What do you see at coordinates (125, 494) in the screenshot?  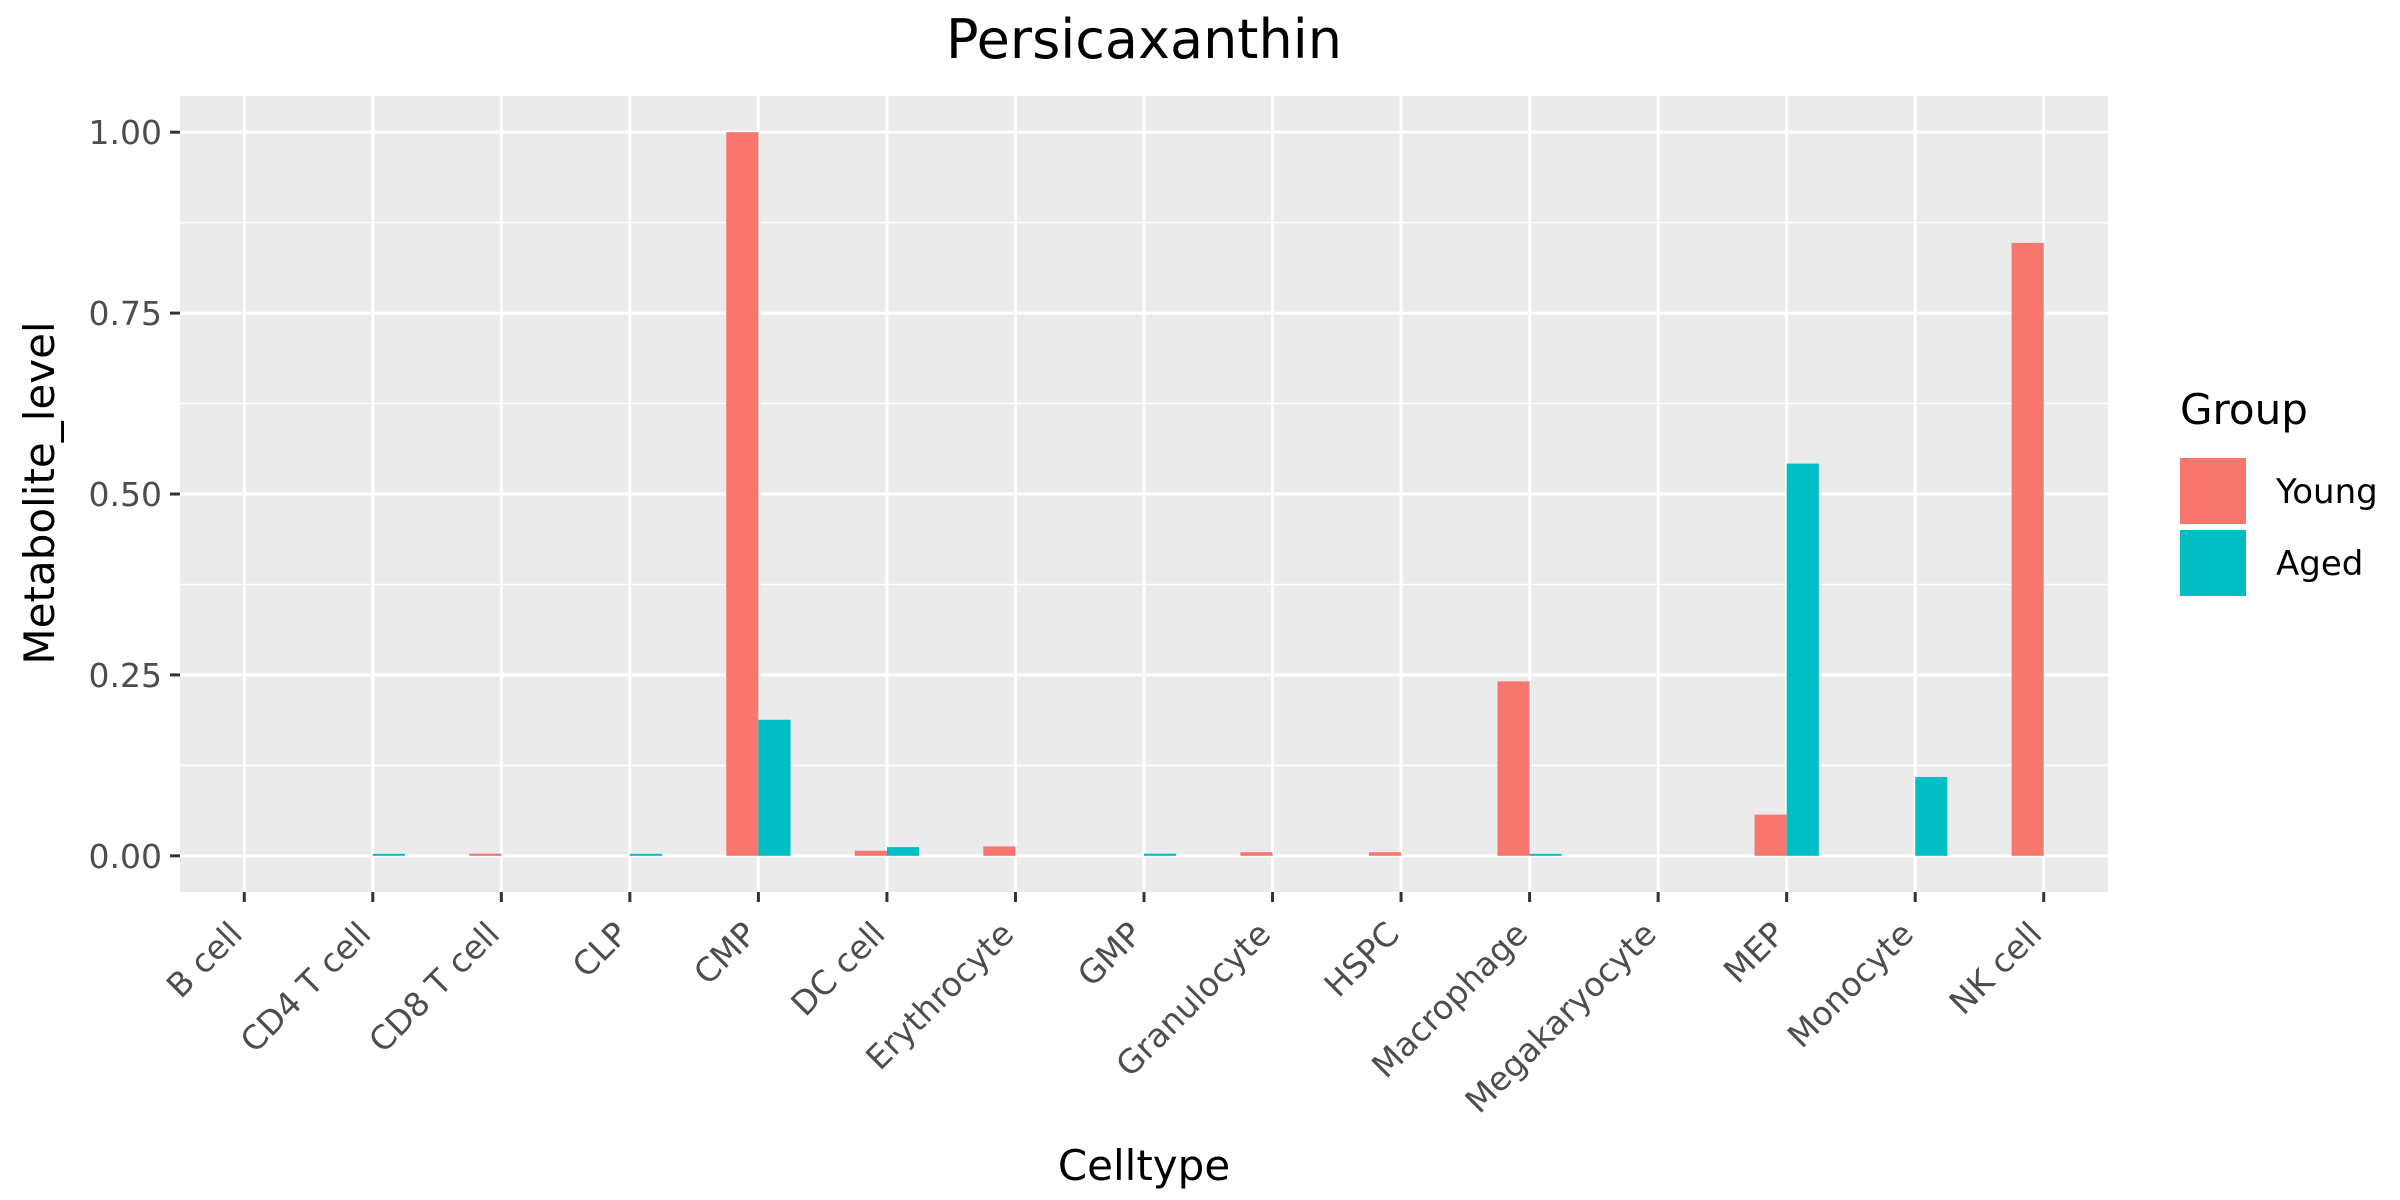 I see `y-tick-label: 0.50` at bounding box center [125, 494].